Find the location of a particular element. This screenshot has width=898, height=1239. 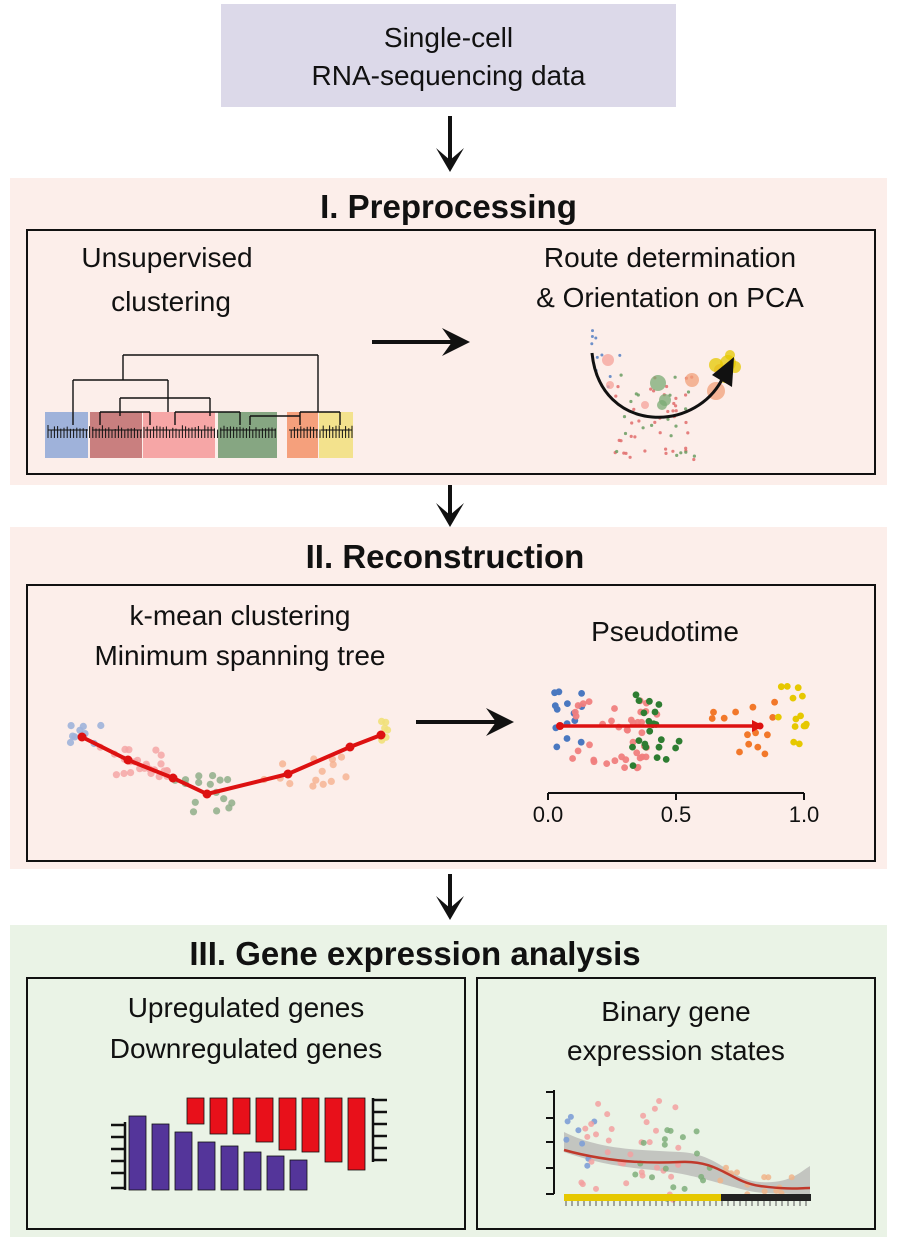

pseudotime-label: Pseudotime is located at coordinates (665, 631).